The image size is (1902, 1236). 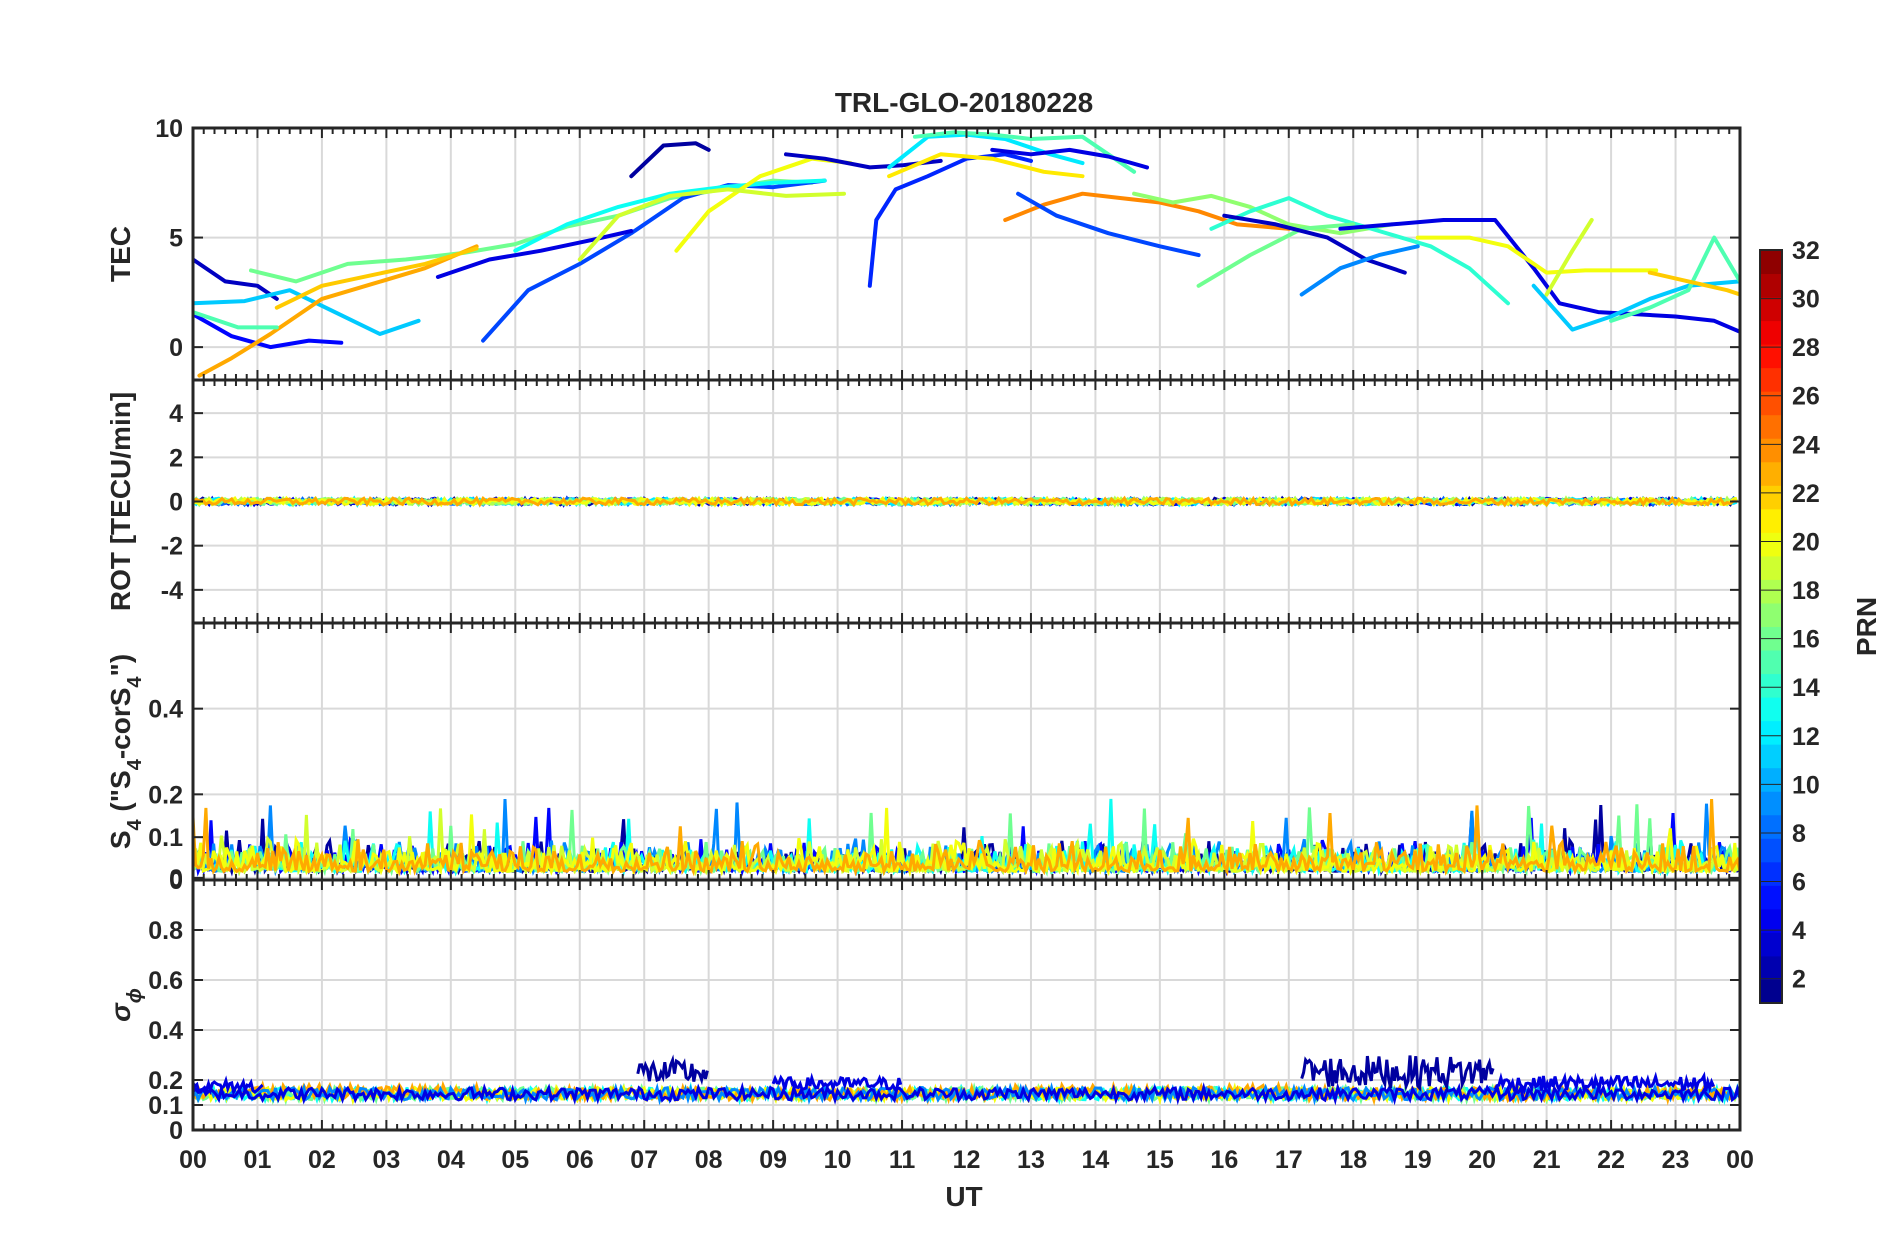 What do you see at coordinates (176, 458) in the screenshot?
I see `y-tick-label: 2` at bounding box center [176, 458].